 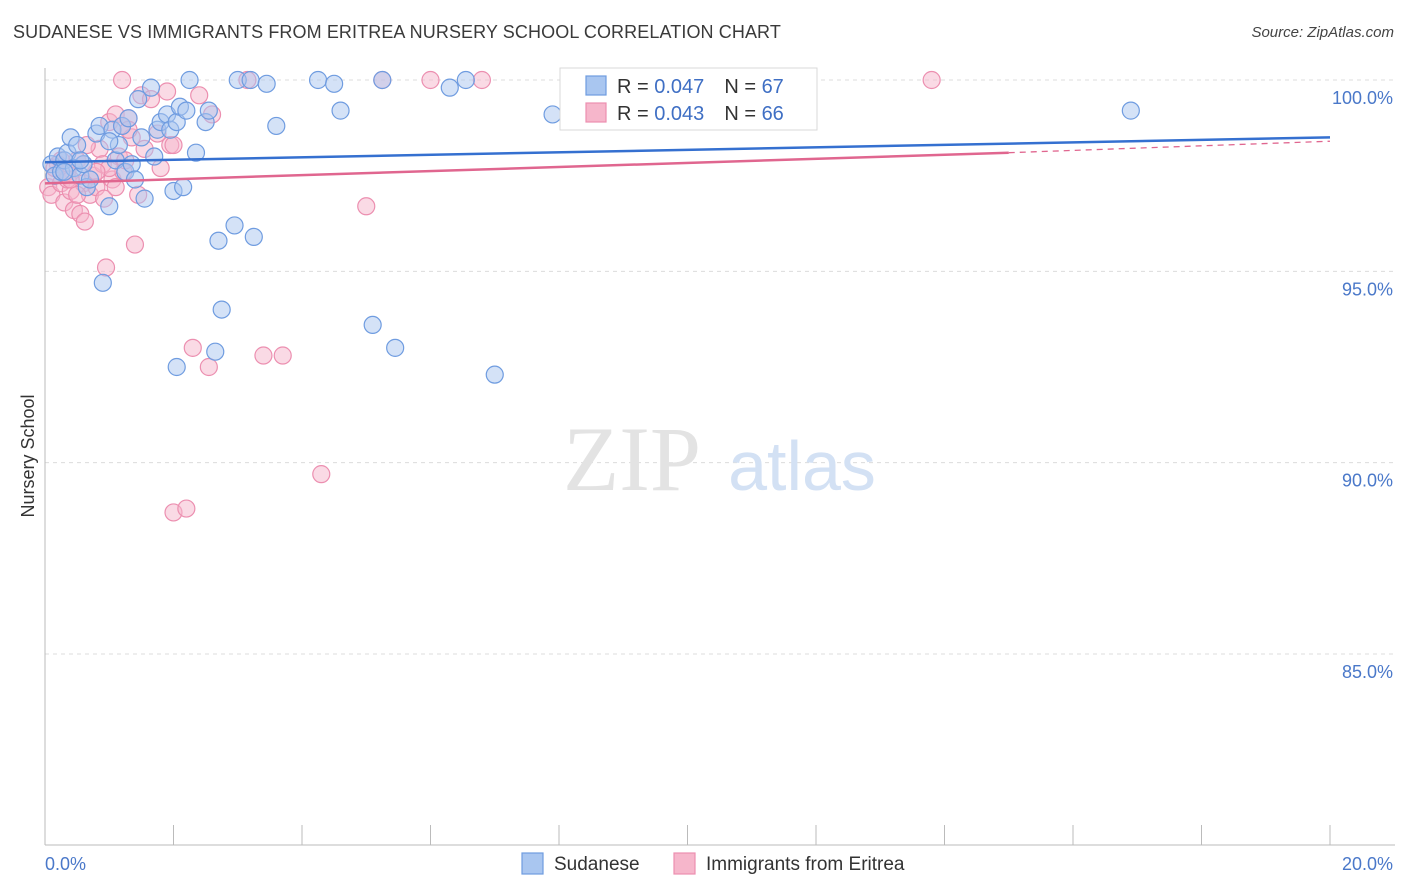 I want to click on legend-n-value: 66, so click(x=773, y=114).